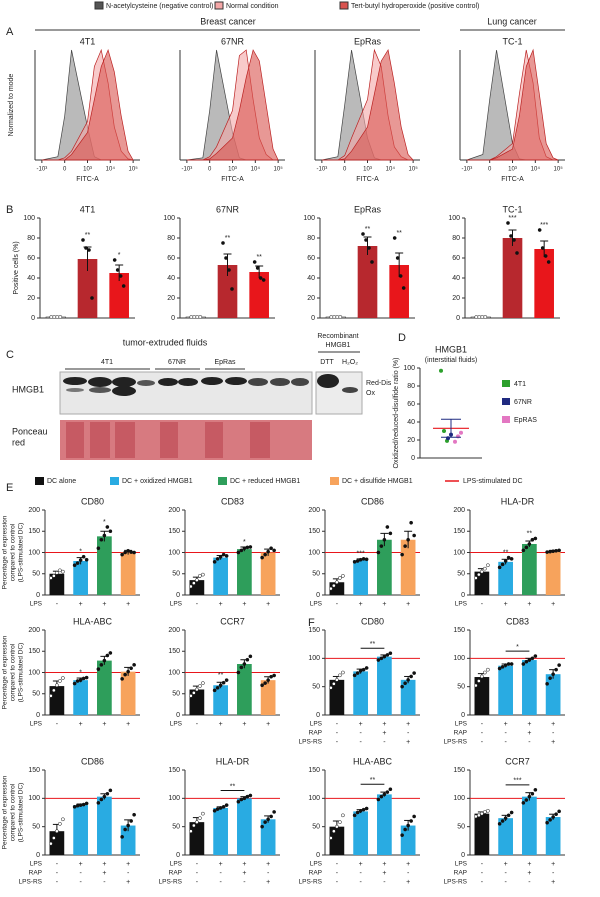 The height and width of the screenshot is (897, 600). Describe the element at coordinates (34, 630) in the screenshot. I see `y-tick-label: 200` at that location.